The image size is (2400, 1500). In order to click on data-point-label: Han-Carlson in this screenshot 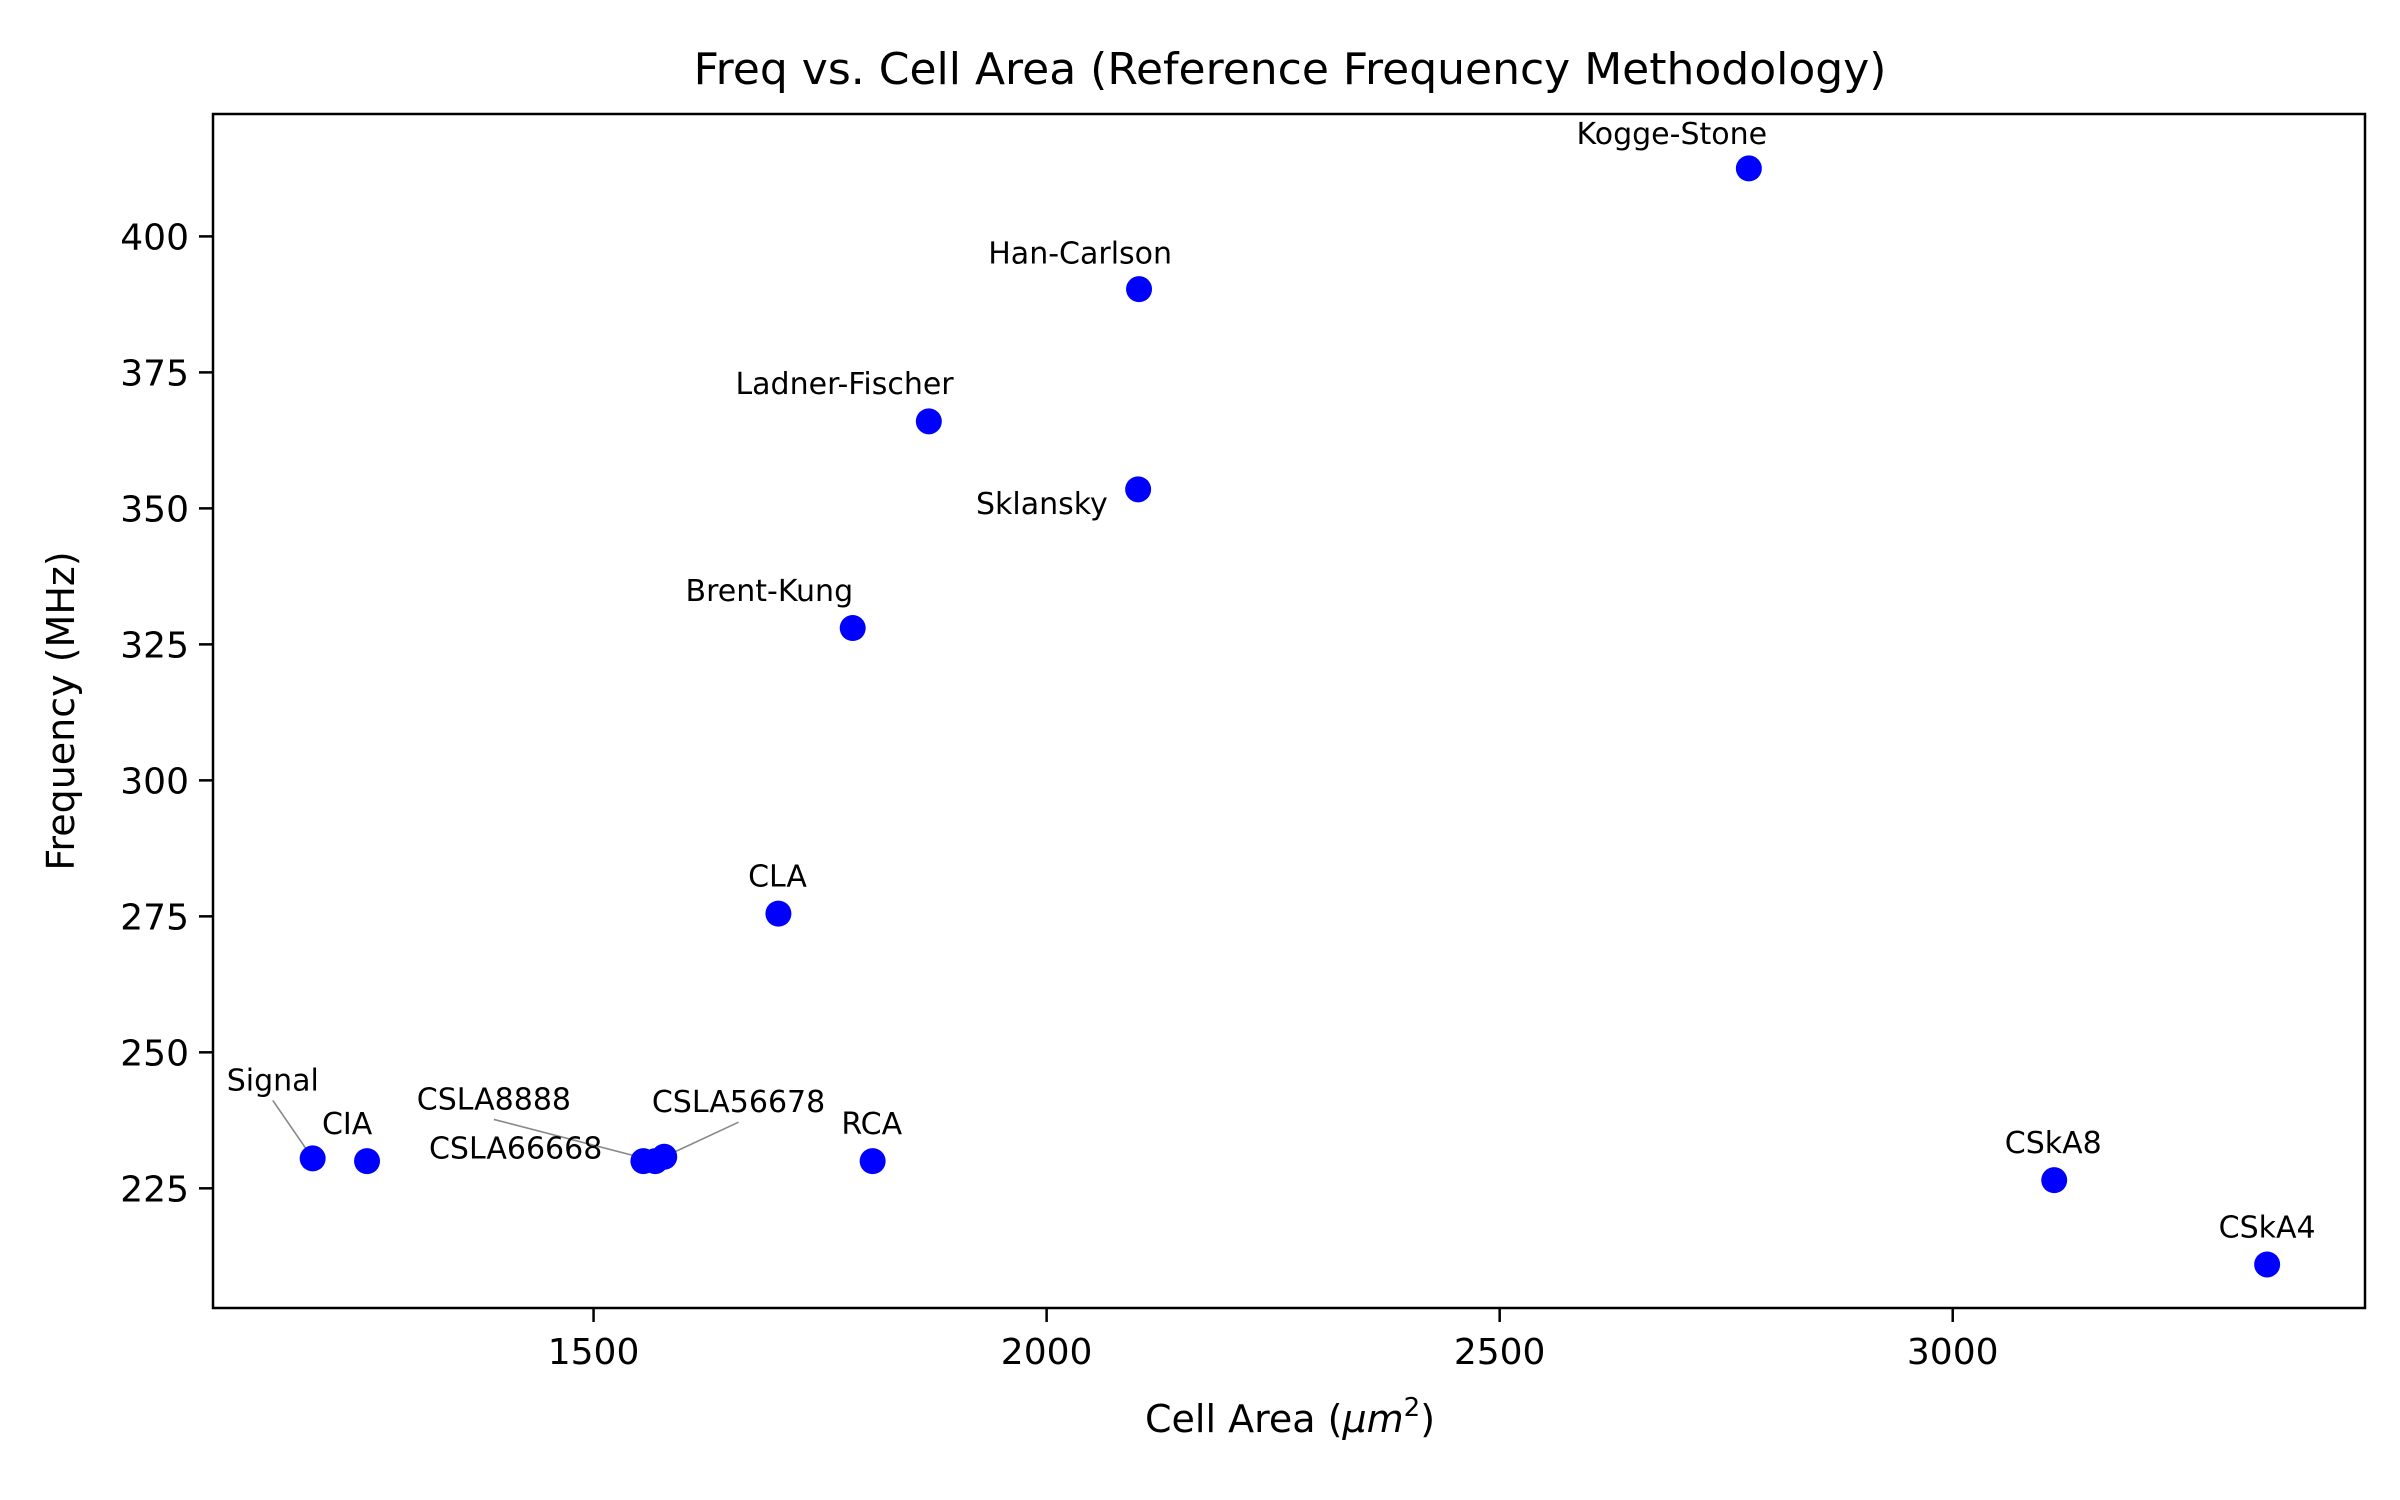, I will do `click(1080, 254)`.